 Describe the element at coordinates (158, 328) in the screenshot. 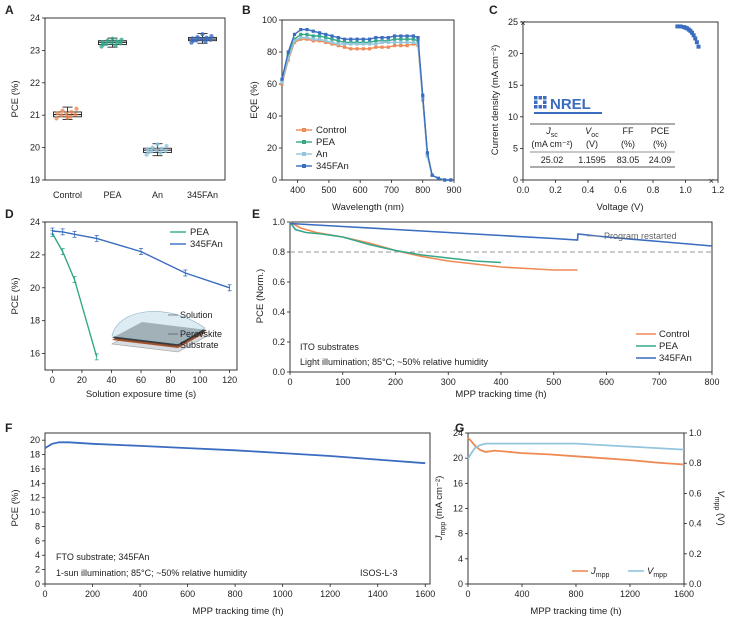

I see `solution-drop` at that location.